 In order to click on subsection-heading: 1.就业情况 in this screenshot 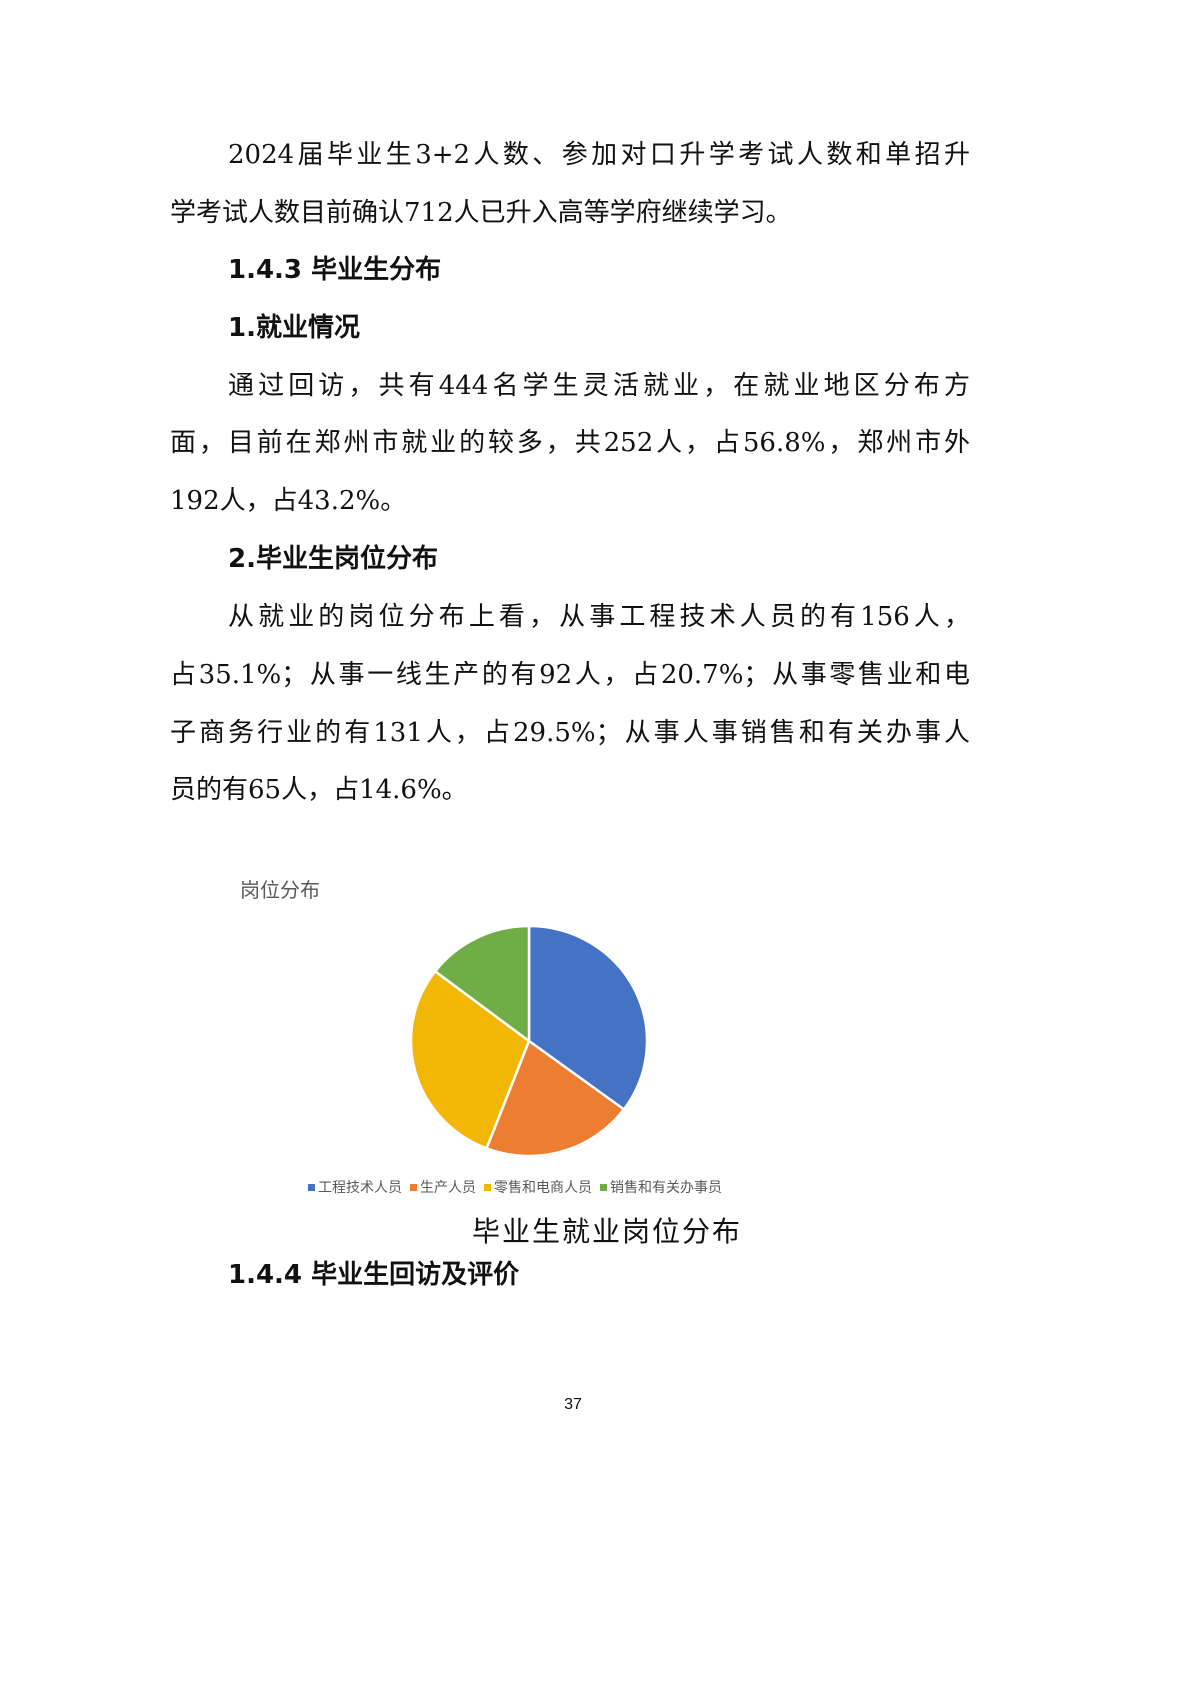, I will do `click(294, 328)`.